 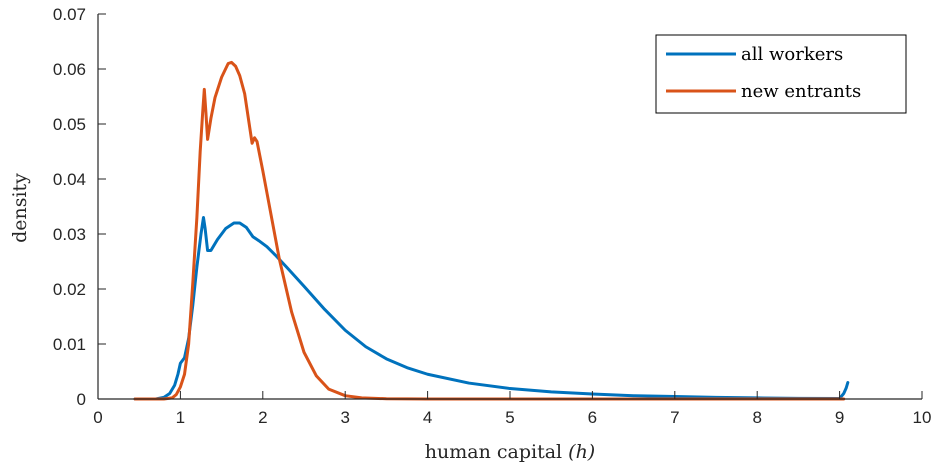 I want to click on y-tick-label: 0, so click(x=81, y=399).